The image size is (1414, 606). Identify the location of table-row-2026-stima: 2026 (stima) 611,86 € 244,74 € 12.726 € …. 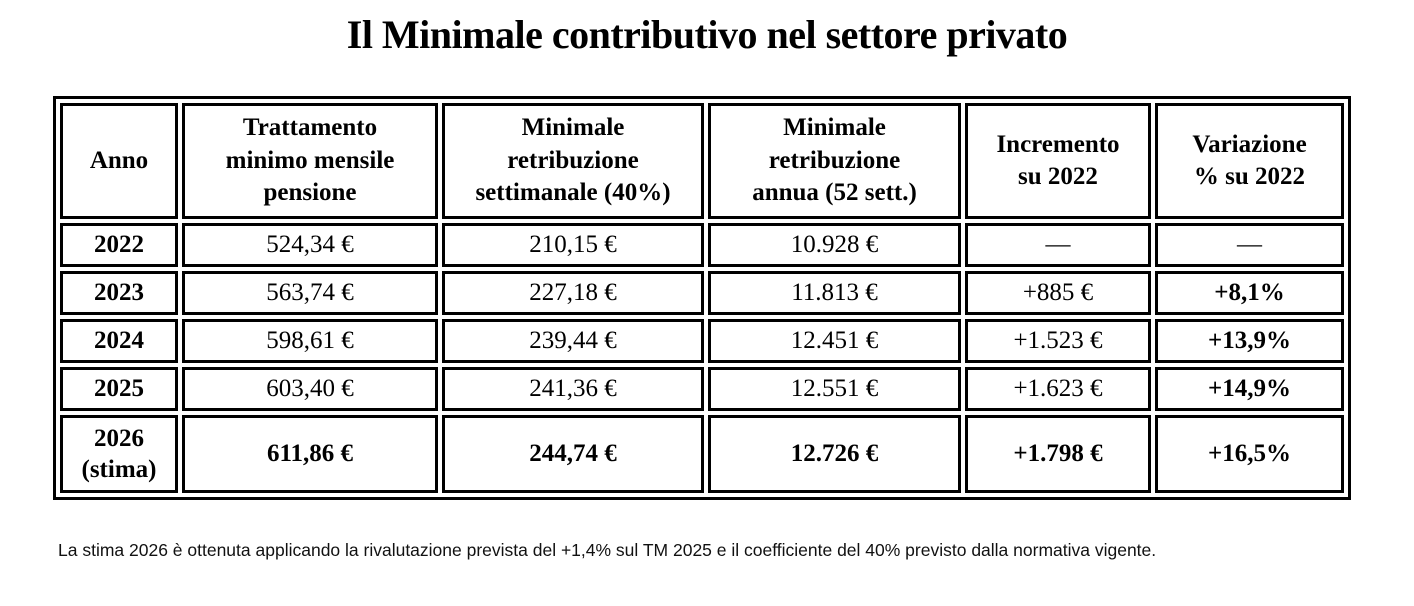
(702, 454).